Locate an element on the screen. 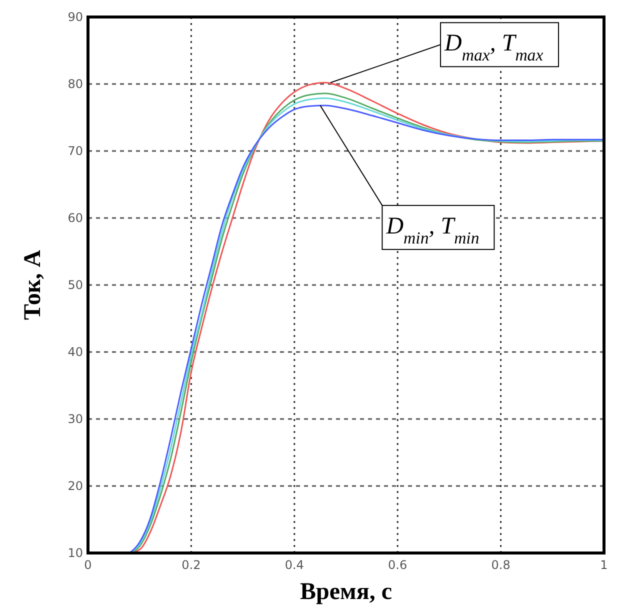 The width and height of the screenshot is (618, 609). x-tick-label: 0.6 is located at coordinates (398, 565).